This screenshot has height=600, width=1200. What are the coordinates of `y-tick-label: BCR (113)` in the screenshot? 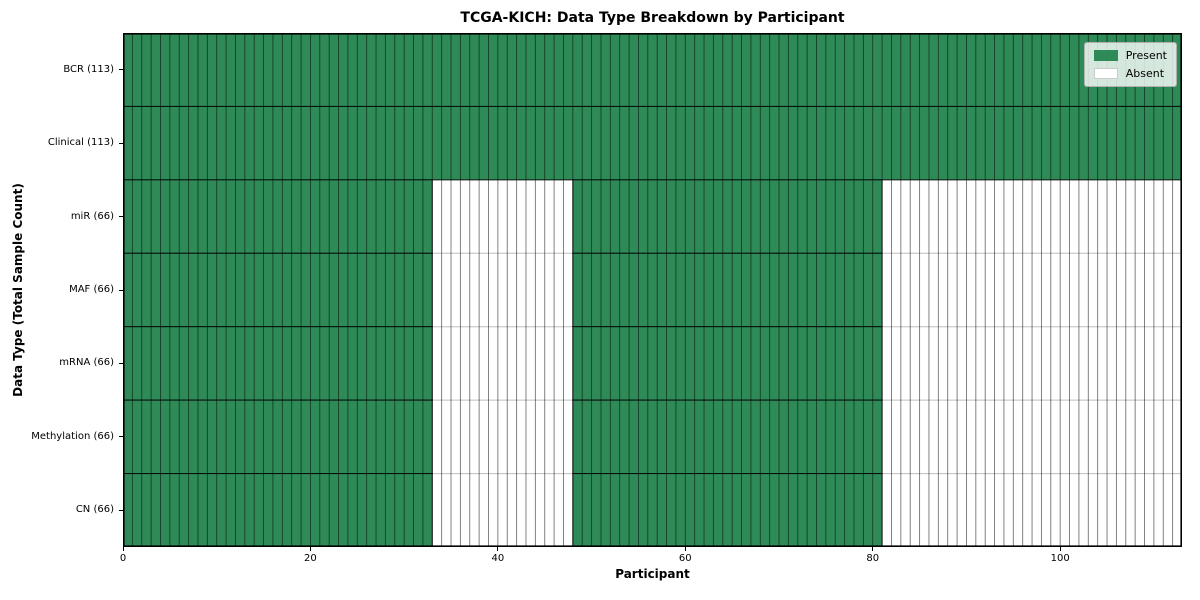 It's located at (88, 69).